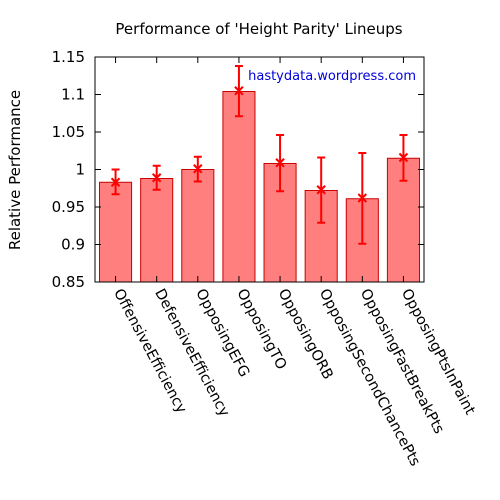 The width and height of the screenshot is (500, 500). Describe the element at coordinates (15, 170) in the screenshot. I see `y-axis-label: Relative Performance` at that location.